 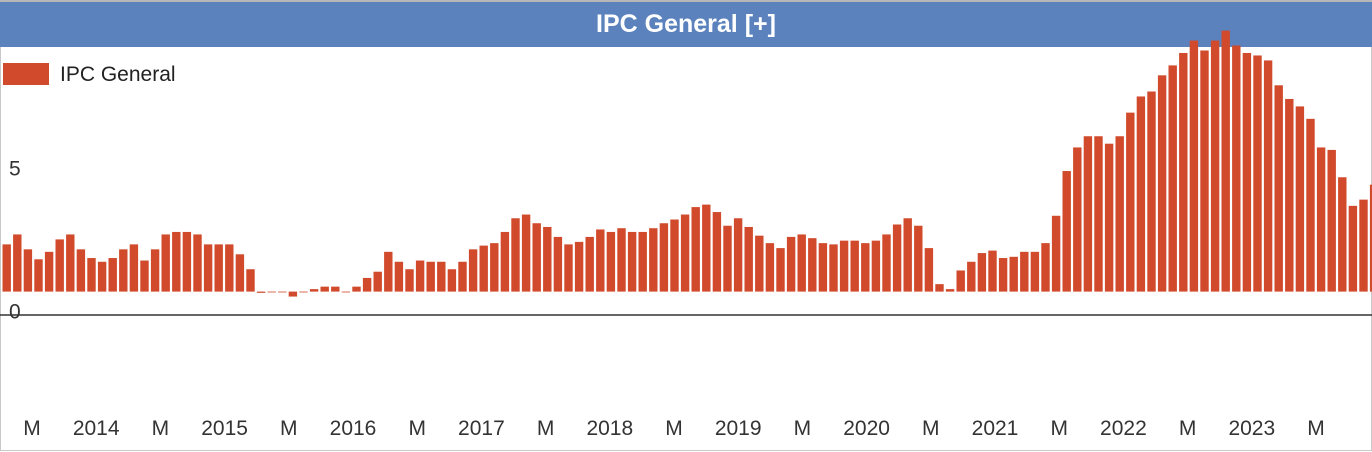 What do you see at coordinates (686, 23) in the screenshot?
I see `chart-title: IPC General [+]` at bounding box center [686, 23].